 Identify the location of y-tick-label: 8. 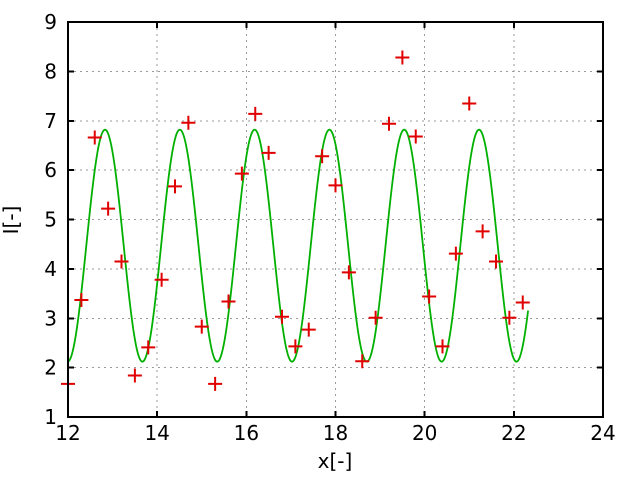
(50, 71).